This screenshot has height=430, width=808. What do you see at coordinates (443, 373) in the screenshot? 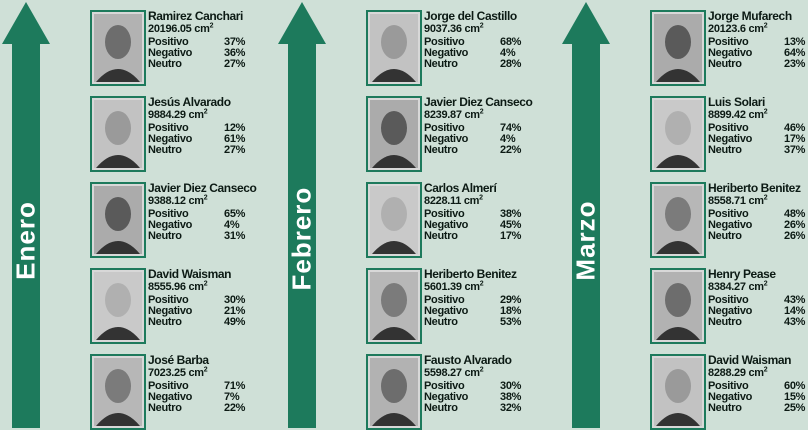
I see `area-value: 5598.27` at bounding box center [443, 373].